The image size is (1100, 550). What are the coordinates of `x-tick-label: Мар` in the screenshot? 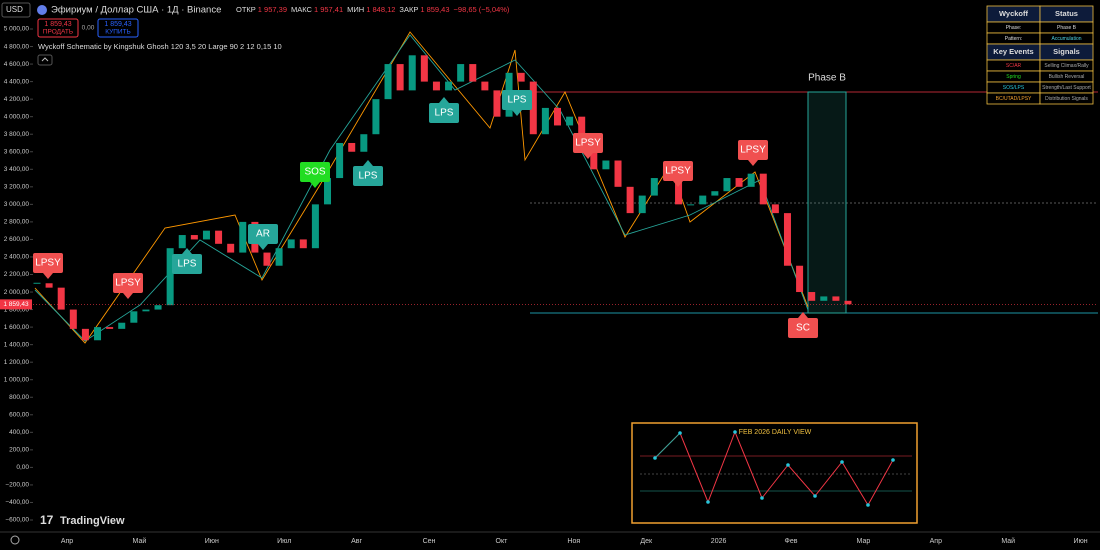 It's located at (864, 541).